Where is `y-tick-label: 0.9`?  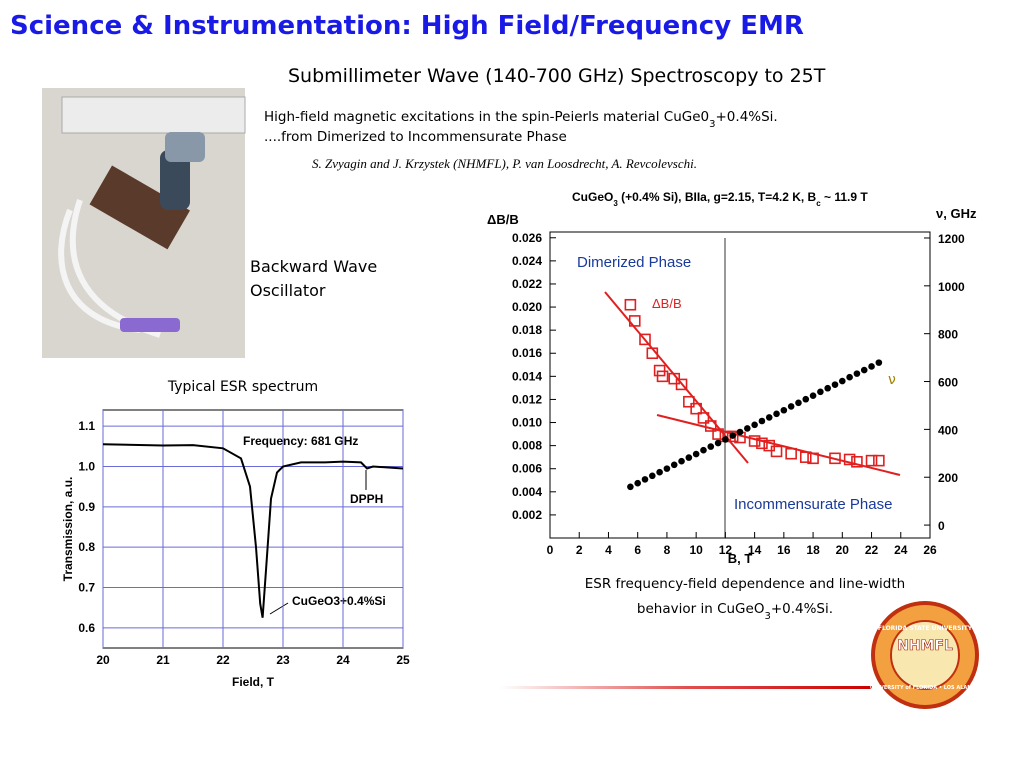
y-tick-label: 0.9 is located at coordinates (86, 507).